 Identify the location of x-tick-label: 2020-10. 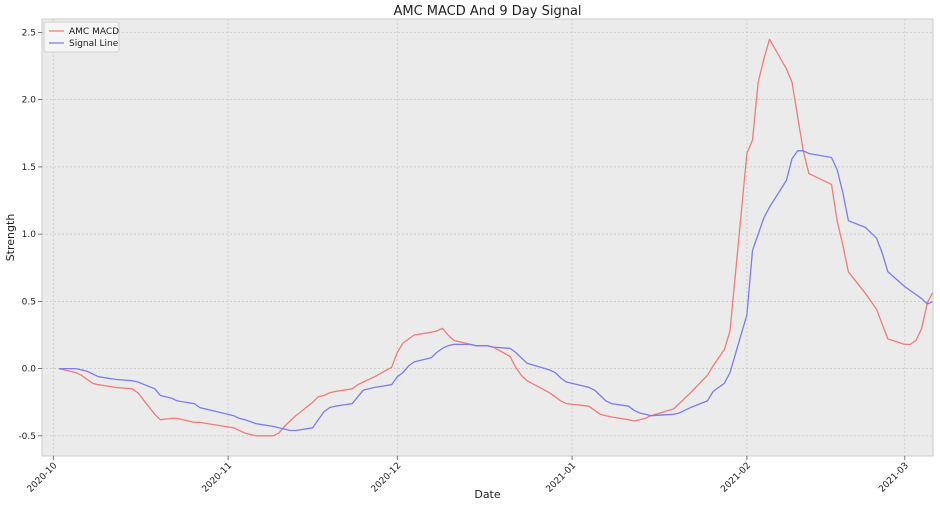
(43, 478).